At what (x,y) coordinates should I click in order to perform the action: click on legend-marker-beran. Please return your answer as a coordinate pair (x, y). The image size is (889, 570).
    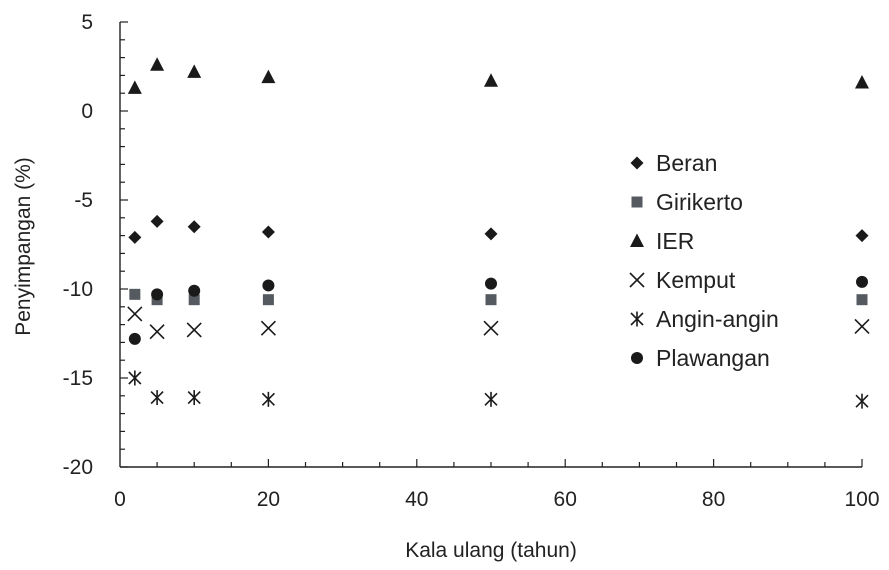
    Looking at the image, I should click on (637, 163).